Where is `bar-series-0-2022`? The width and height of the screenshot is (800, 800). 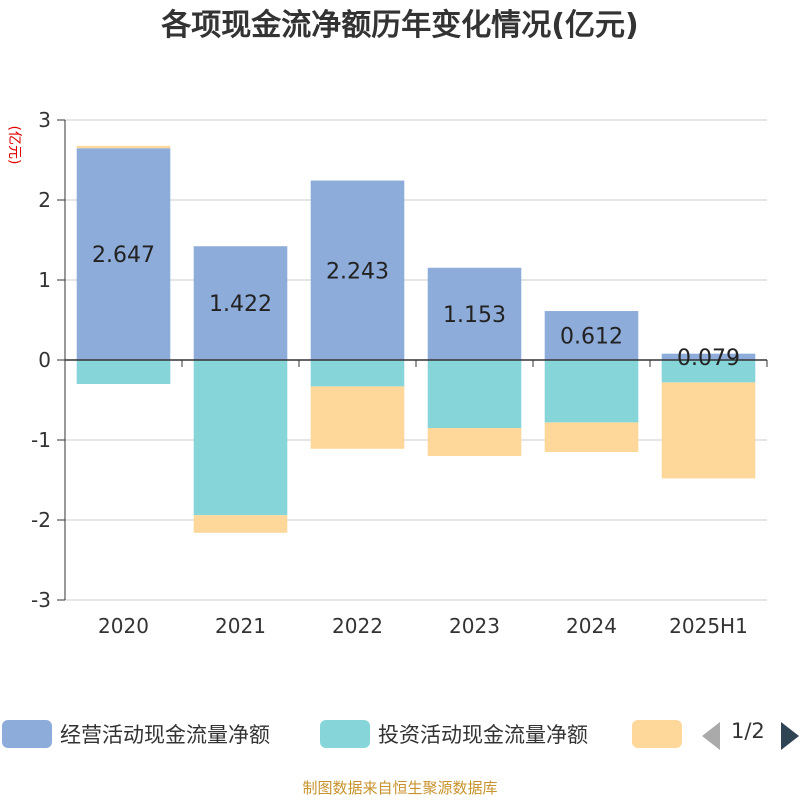
bar-series-0-2022 is located at coordinates (357, 270).